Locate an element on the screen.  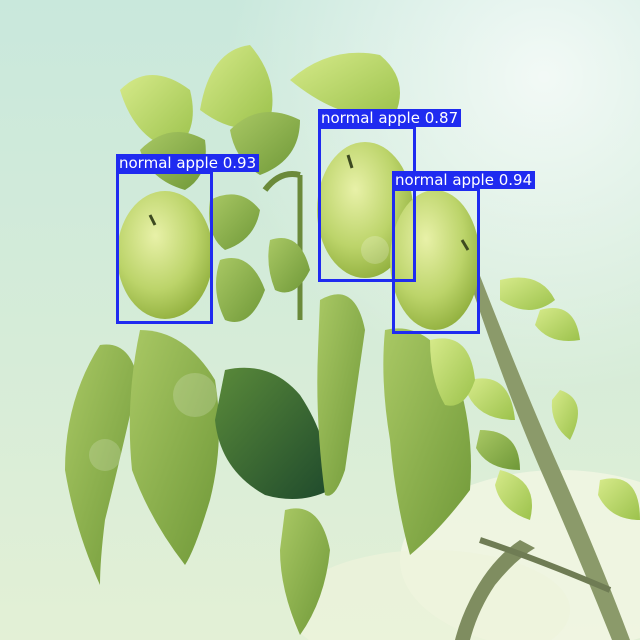
detection-label-3: normal apple 0.94 is located at coordinates (464, 180).